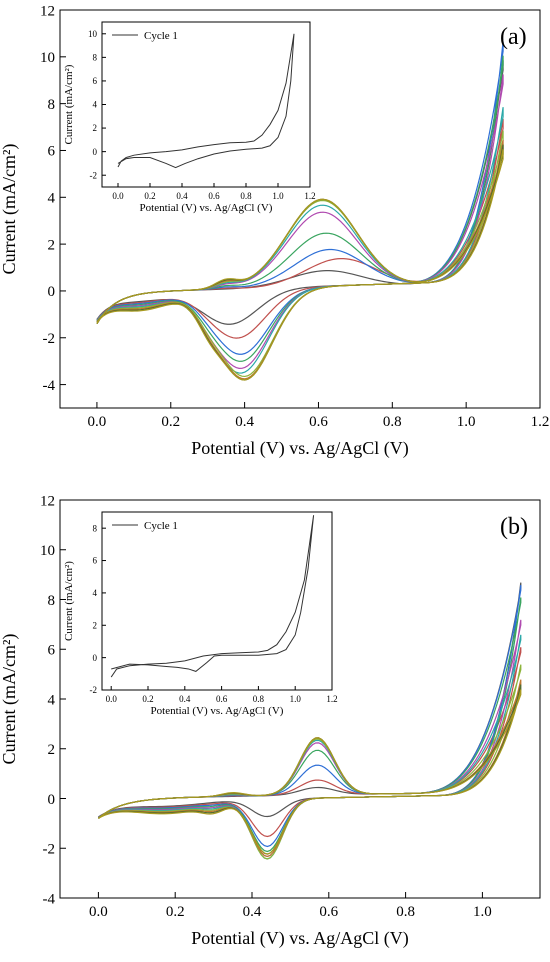 This screenshot has width=550, height=962. What do you see at coordinates (52, 651) in the screenshot?
I see `panel-b-y-tick-label: 6` at bounding box center [52, 651].